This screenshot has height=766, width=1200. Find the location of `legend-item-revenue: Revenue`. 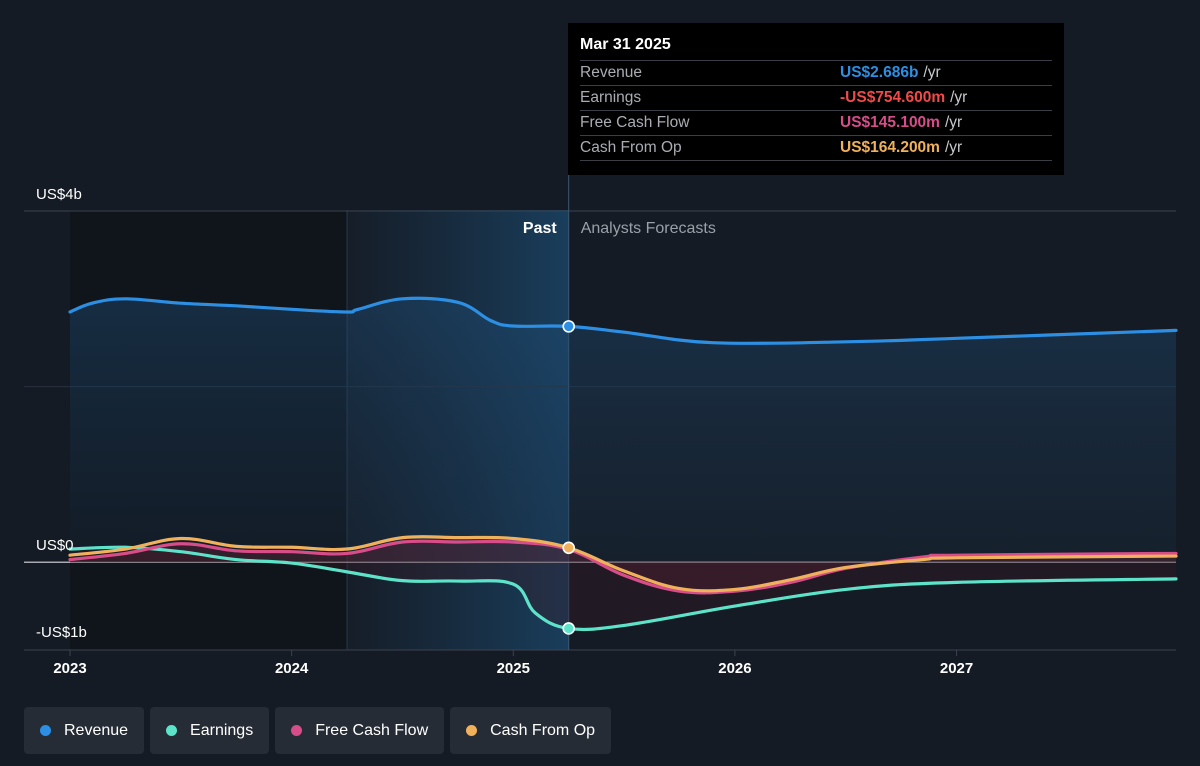

legend-item-revenue: Revenue is located at coordinates (84, 730).